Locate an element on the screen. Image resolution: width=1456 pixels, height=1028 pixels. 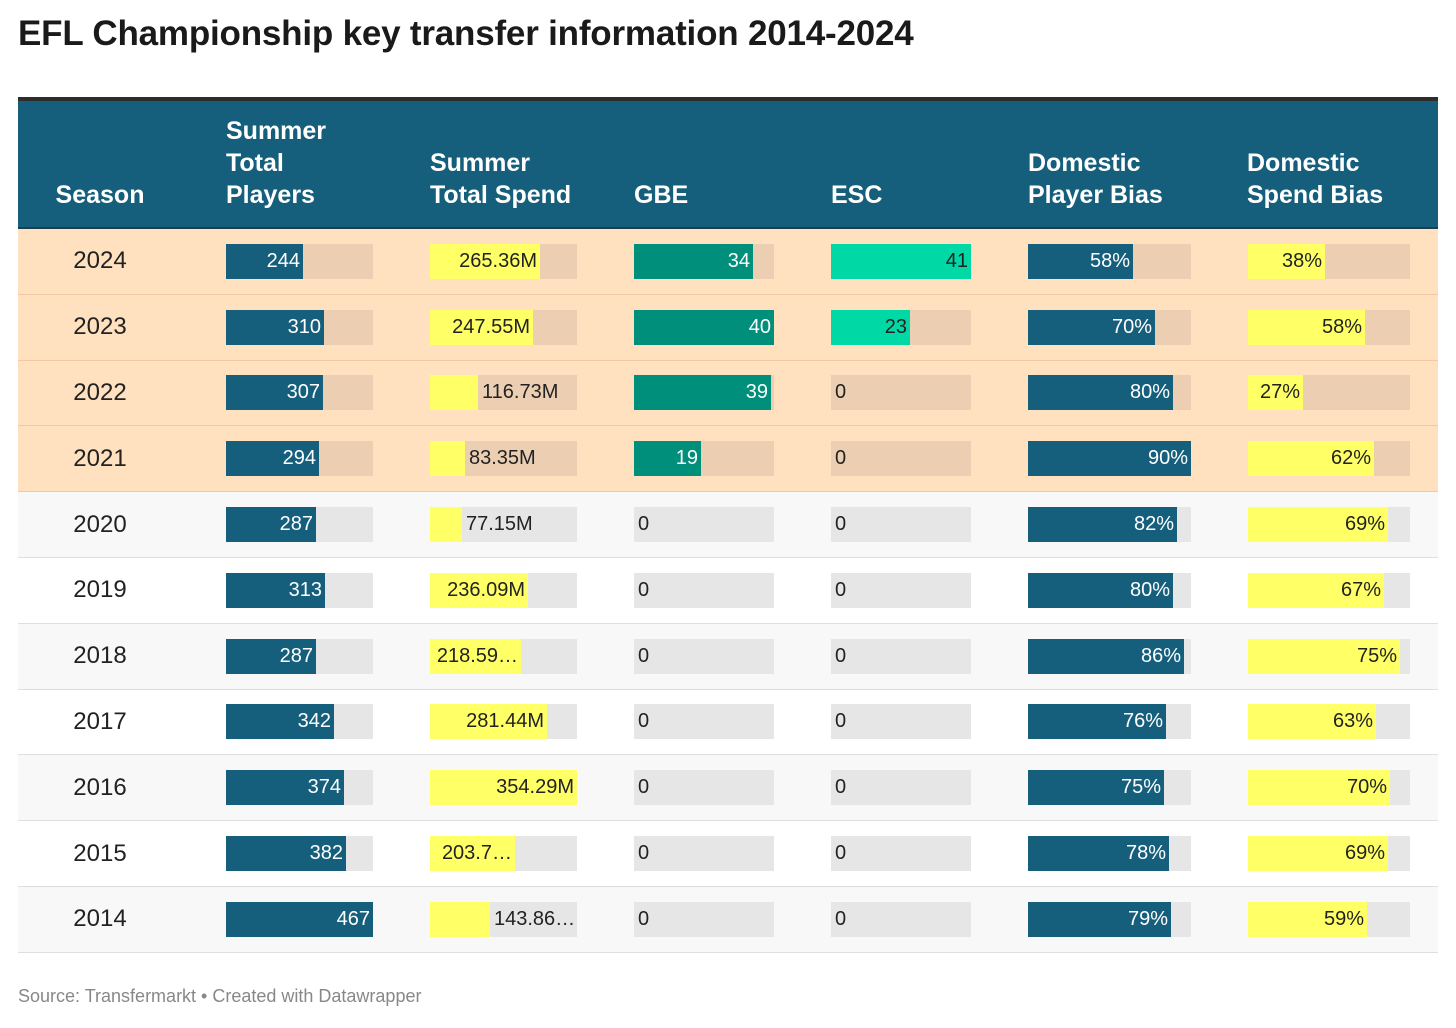
table-row: 2023 310 247.55M 40 23 70% 58% is located at coordinates (728, 327).